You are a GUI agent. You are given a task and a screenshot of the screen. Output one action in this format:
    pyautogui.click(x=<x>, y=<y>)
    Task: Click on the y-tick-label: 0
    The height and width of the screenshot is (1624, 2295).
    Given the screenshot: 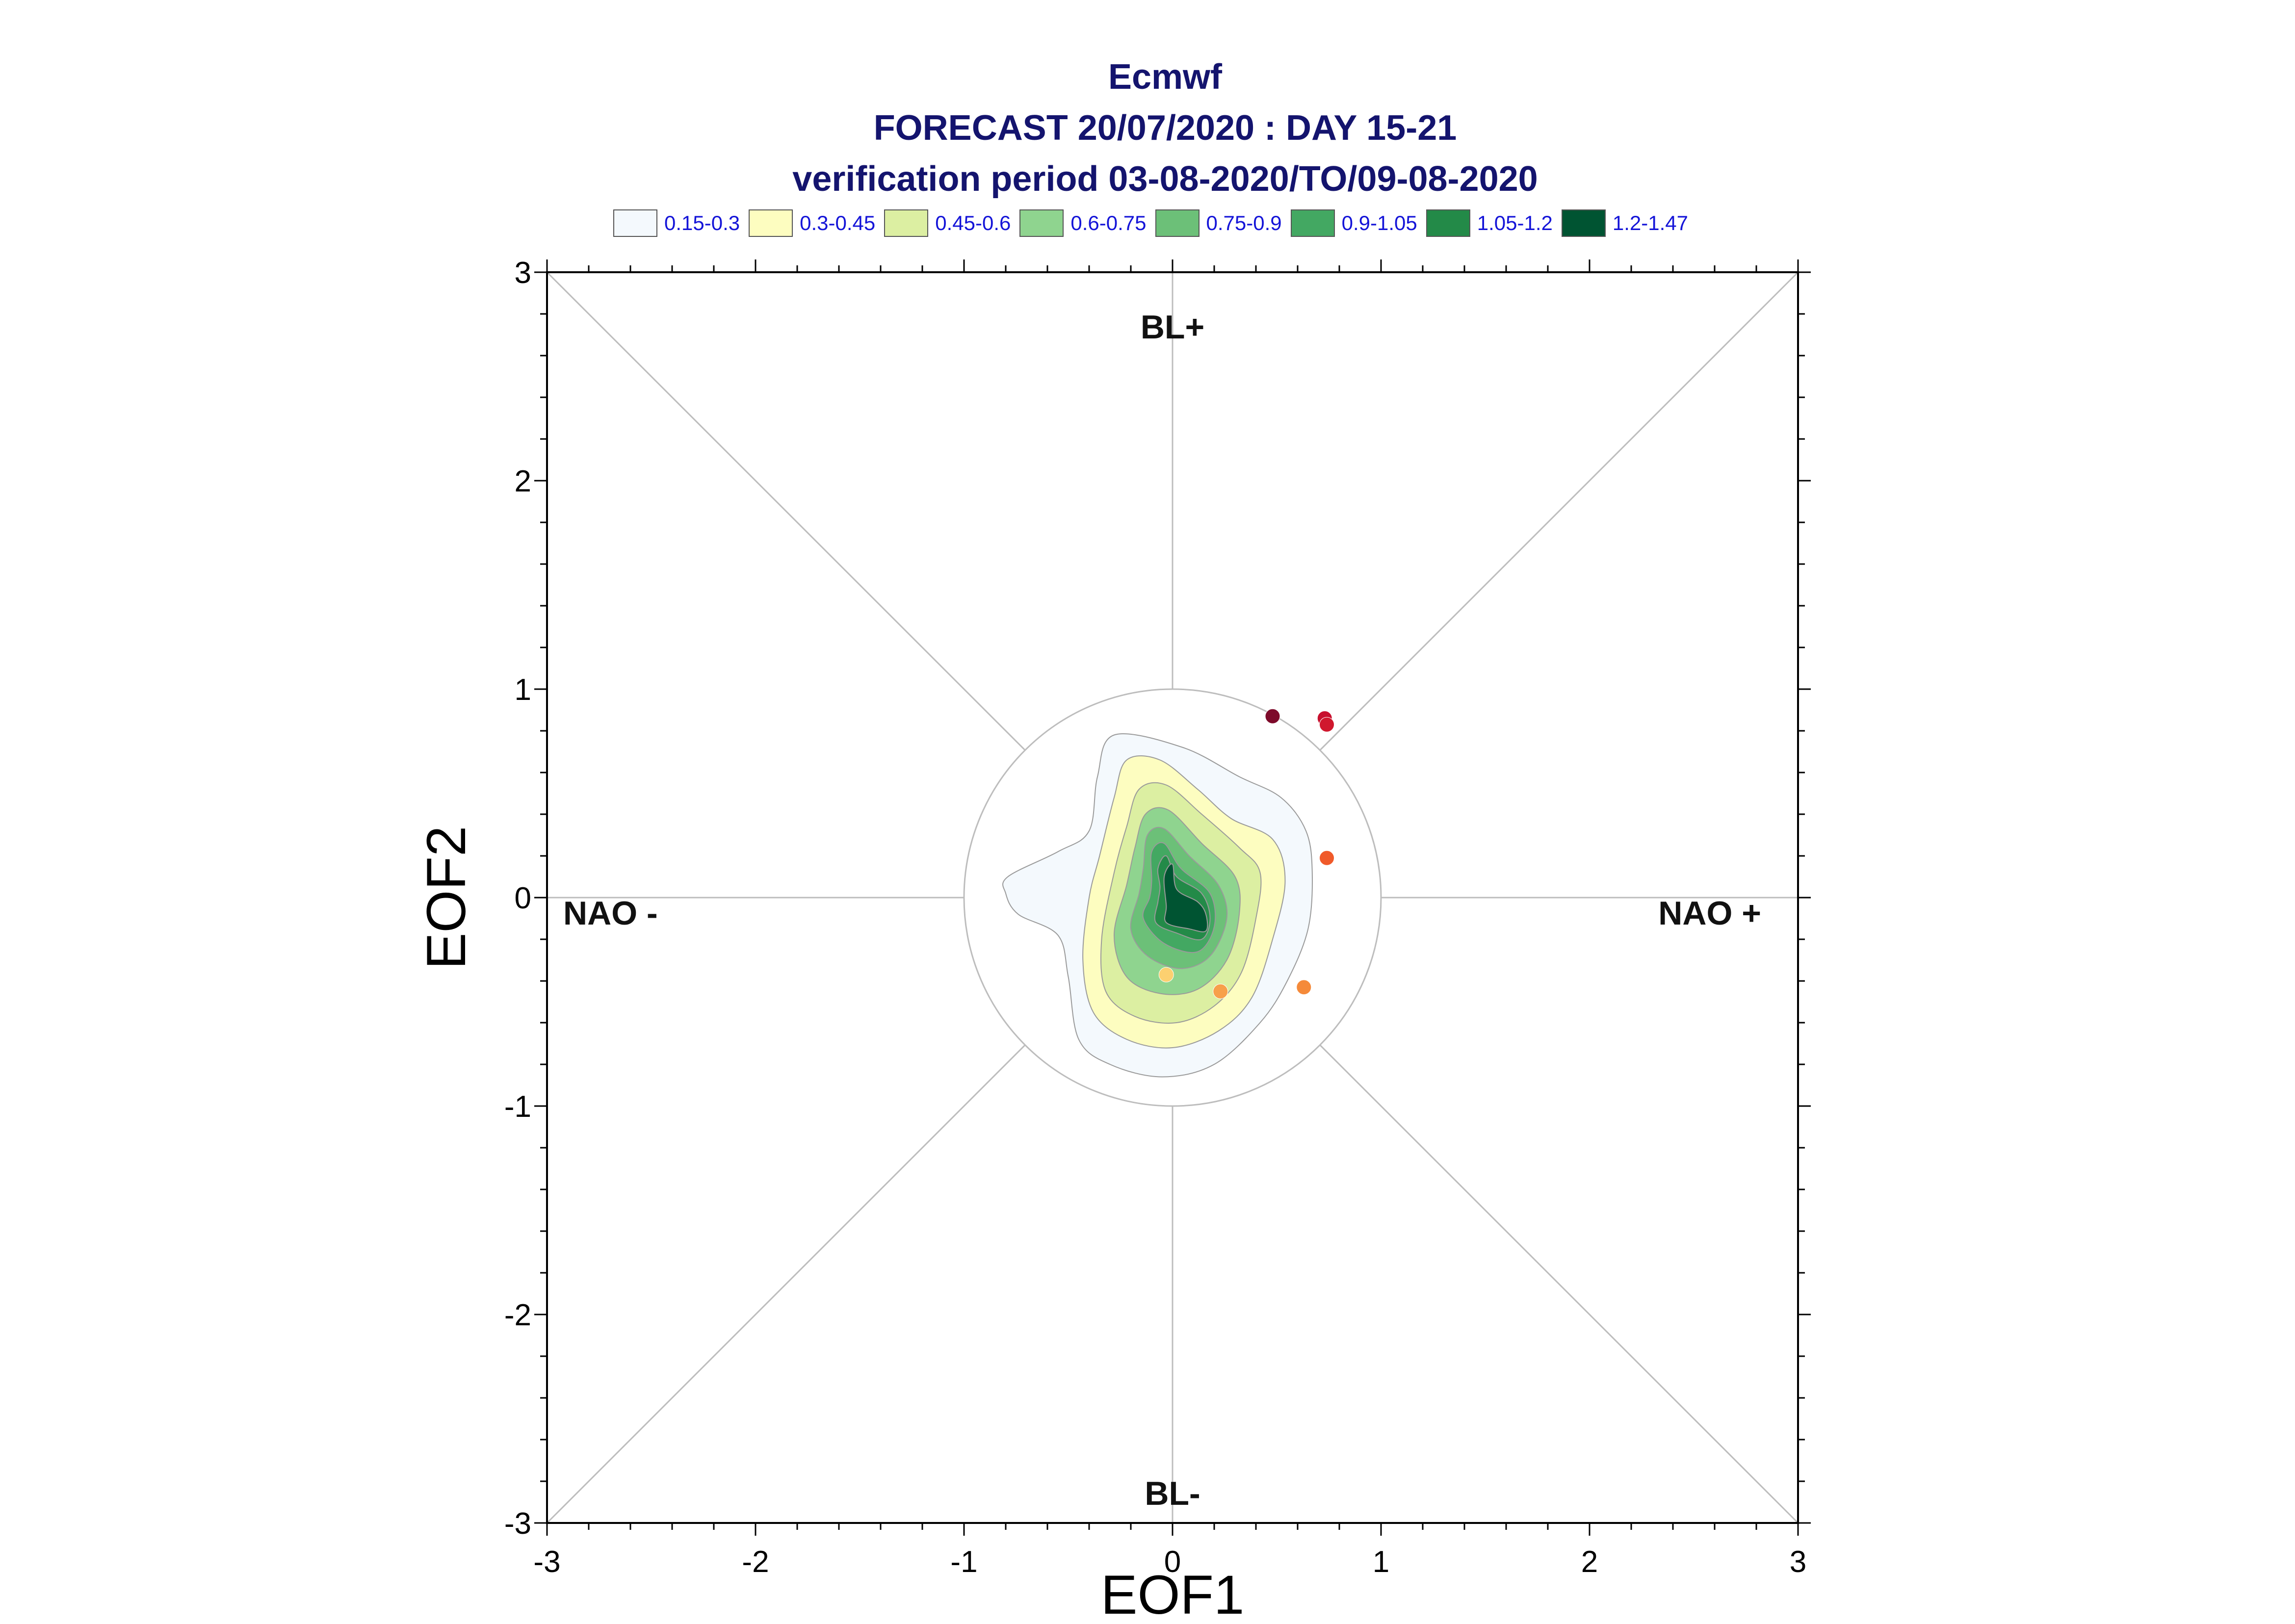 What is the action you would take?
    pyautogui.click(x=523, y=898)
    